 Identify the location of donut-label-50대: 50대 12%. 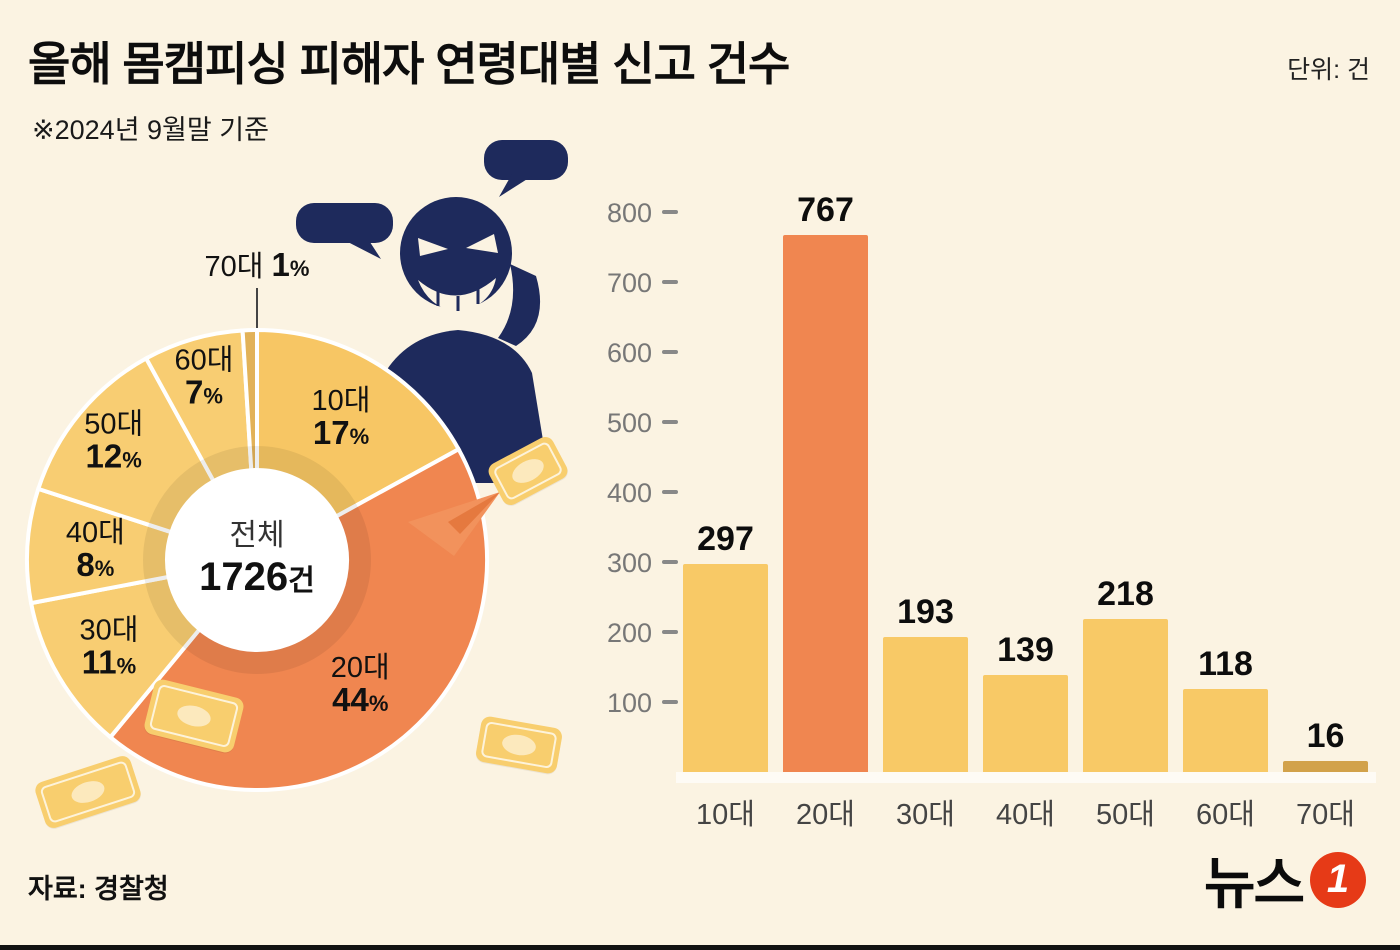
(113, 440).